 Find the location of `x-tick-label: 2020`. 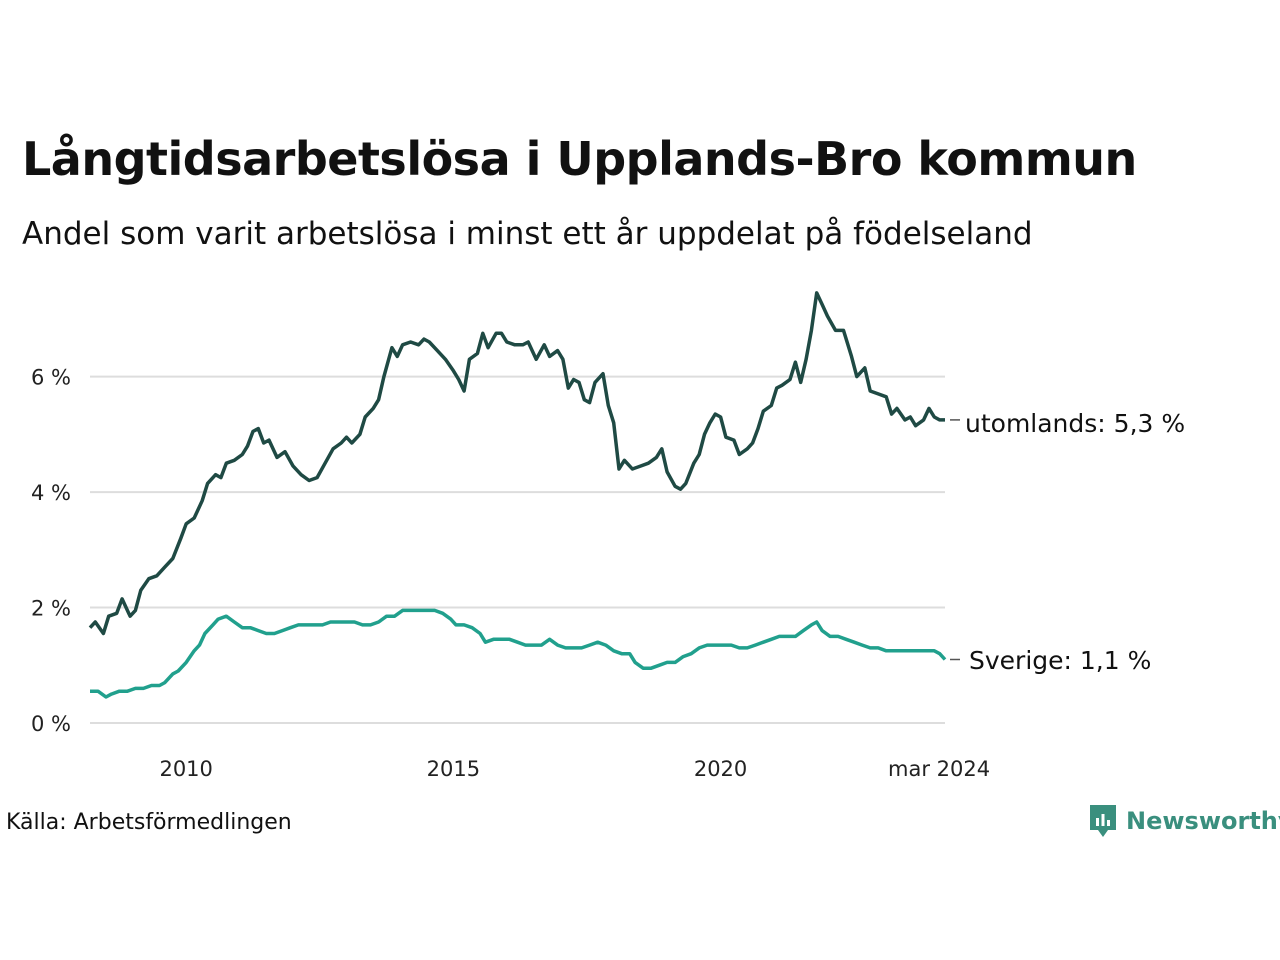

x-tick-label: 2020 is located at coordinates (720, 769).